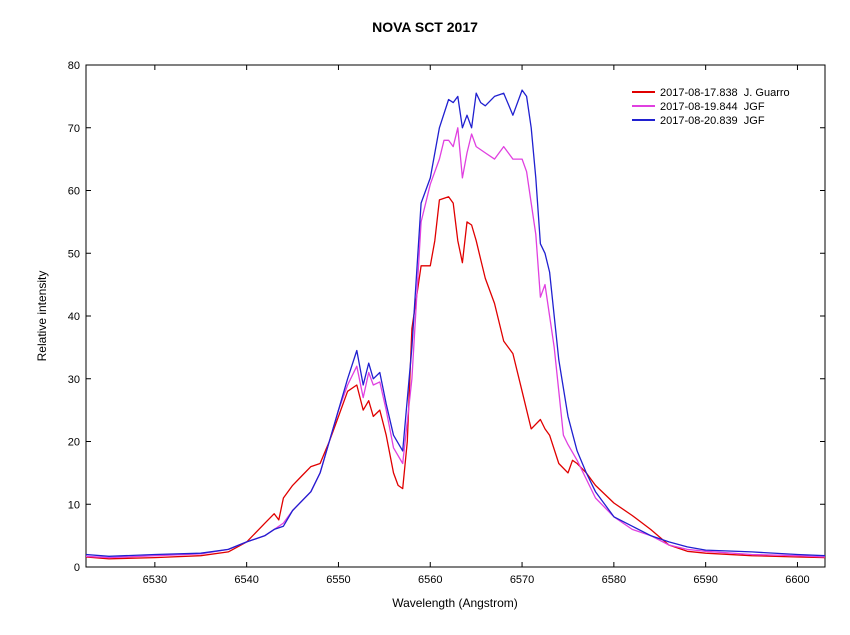  What do you see at coordinates (74, 505) in the screenshot?
I see `y-tick-label: 10` at bounding box center [74, 505].